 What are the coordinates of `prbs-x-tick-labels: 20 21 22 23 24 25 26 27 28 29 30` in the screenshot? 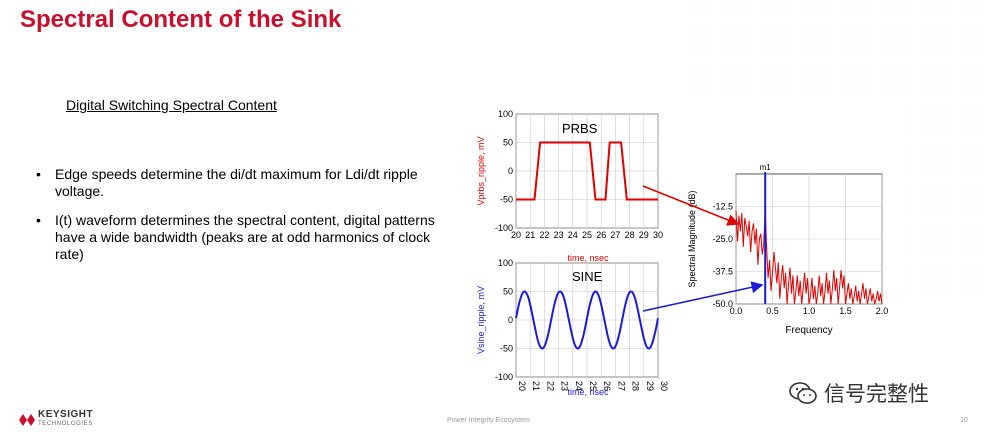 It's located at (587, 235).